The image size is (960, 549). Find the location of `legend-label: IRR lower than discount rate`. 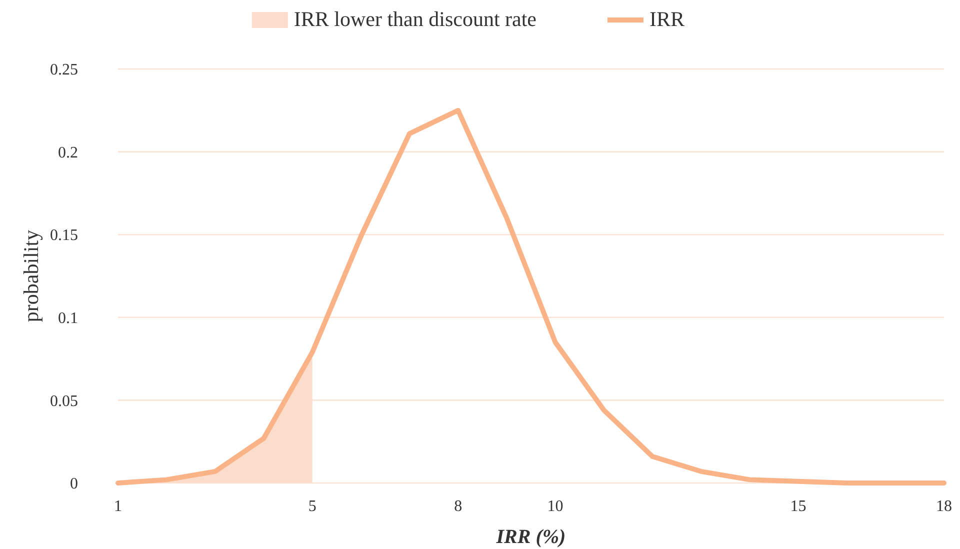

legend-label: IRR lower than discount rate is located at coordinates (415, 19).